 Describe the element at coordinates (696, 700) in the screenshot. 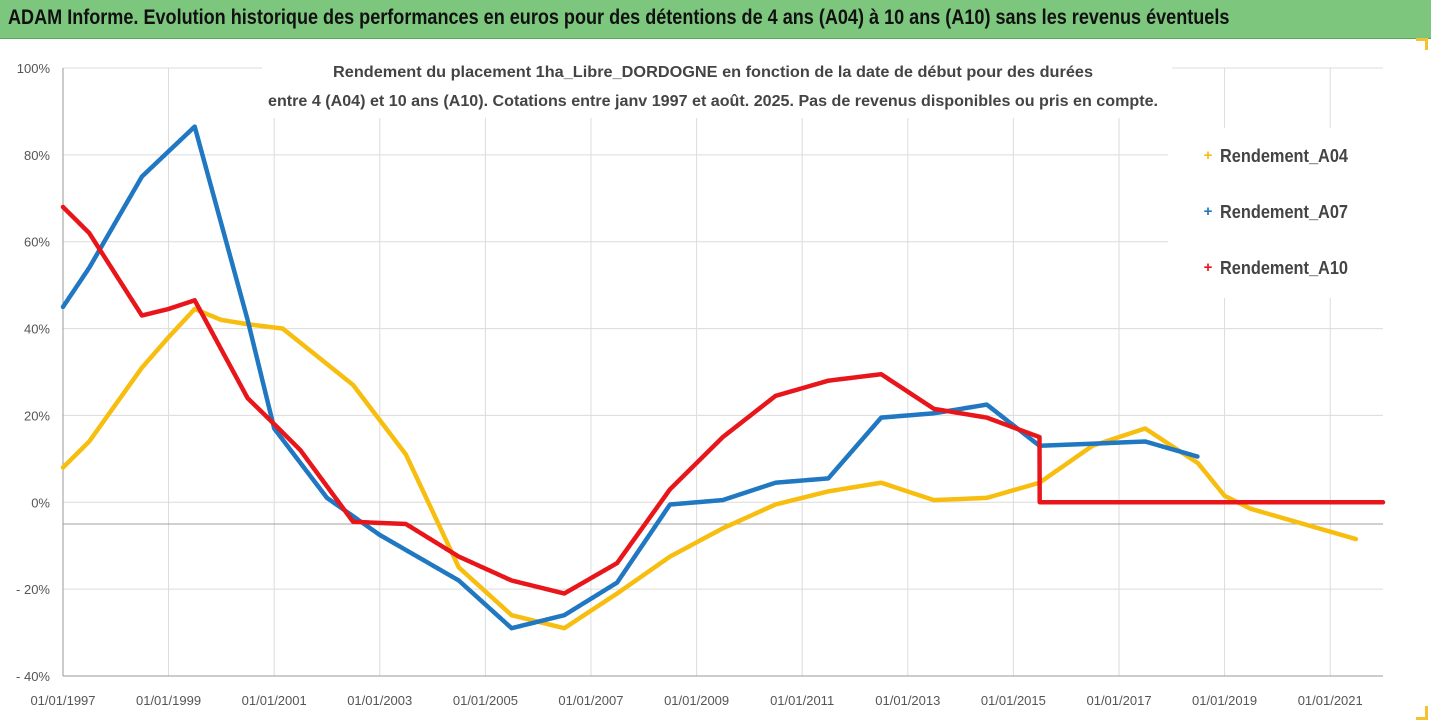

I see `x-tick-label: 01/01/2009` at that location.